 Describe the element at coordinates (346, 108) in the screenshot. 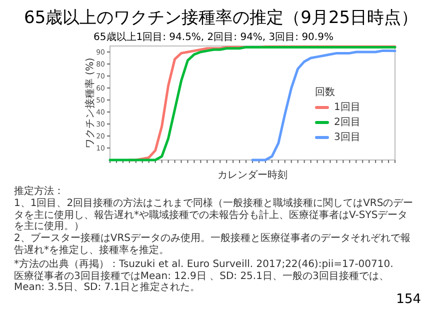

I see `legend-label: 1回目` at that location.